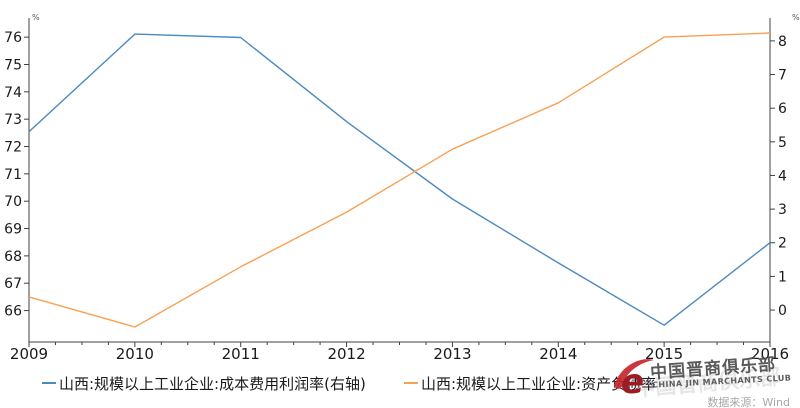 This screenshot has height=408, width=800. What do you see at coordinates (782, 244) in the screenshot?
I see `right-axis-tick-label: 2` at bounding box center [782, 244].